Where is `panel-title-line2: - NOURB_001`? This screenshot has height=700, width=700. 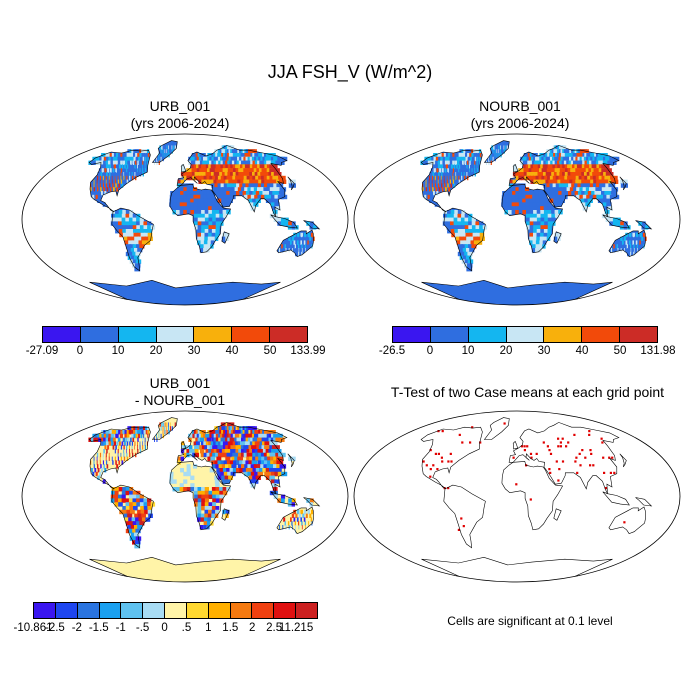
panel-title-line2: - NOURB_001 is located at coordinates (180, 400).